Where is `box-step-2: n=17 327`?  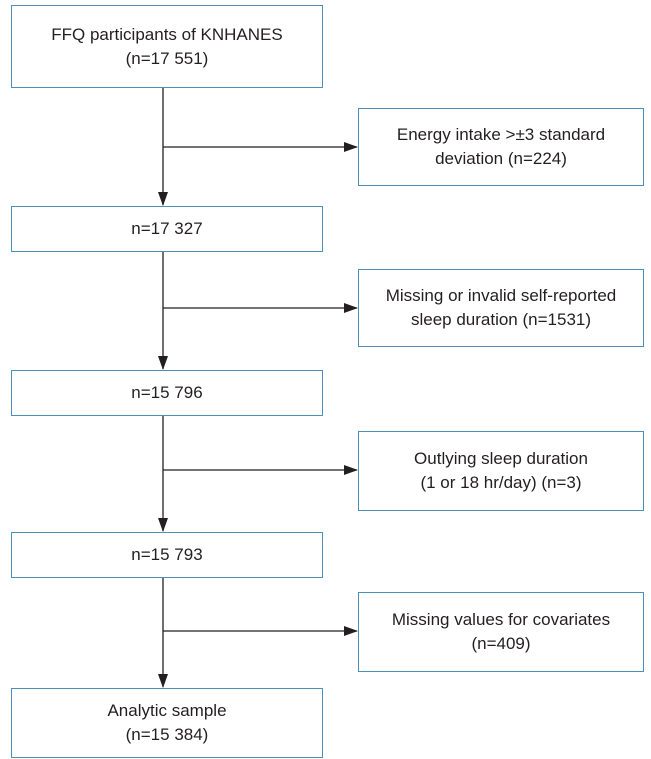
box-step-2: n=17 327 is located at coordinates (167, 229).